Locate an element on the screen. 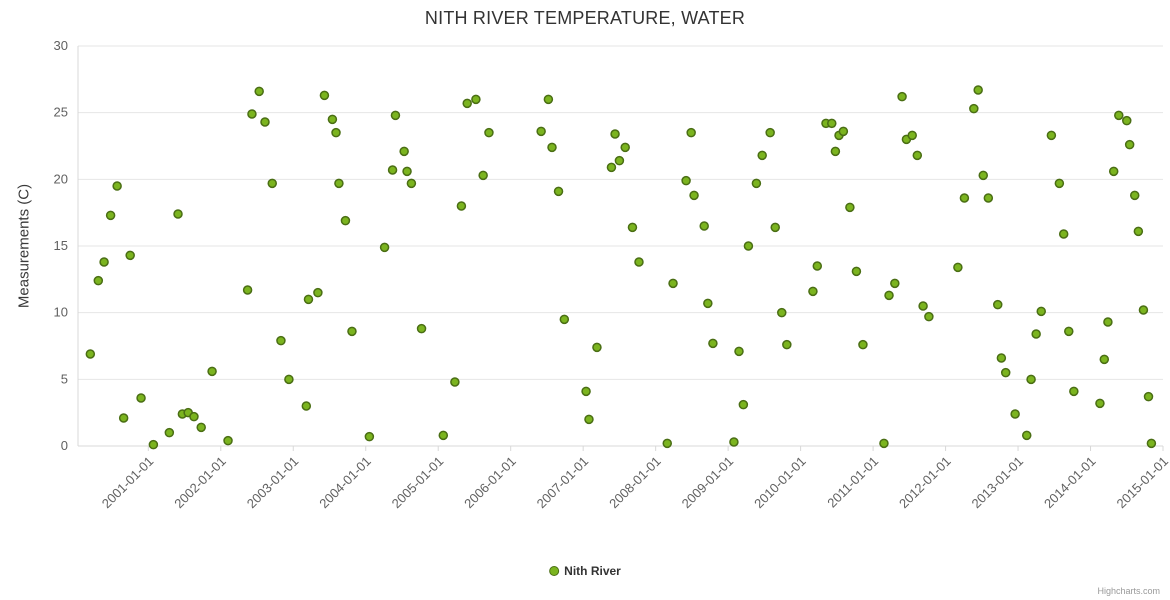  highcharts-credit-link: Highcharts.com is located at coordinates (1128, 591).